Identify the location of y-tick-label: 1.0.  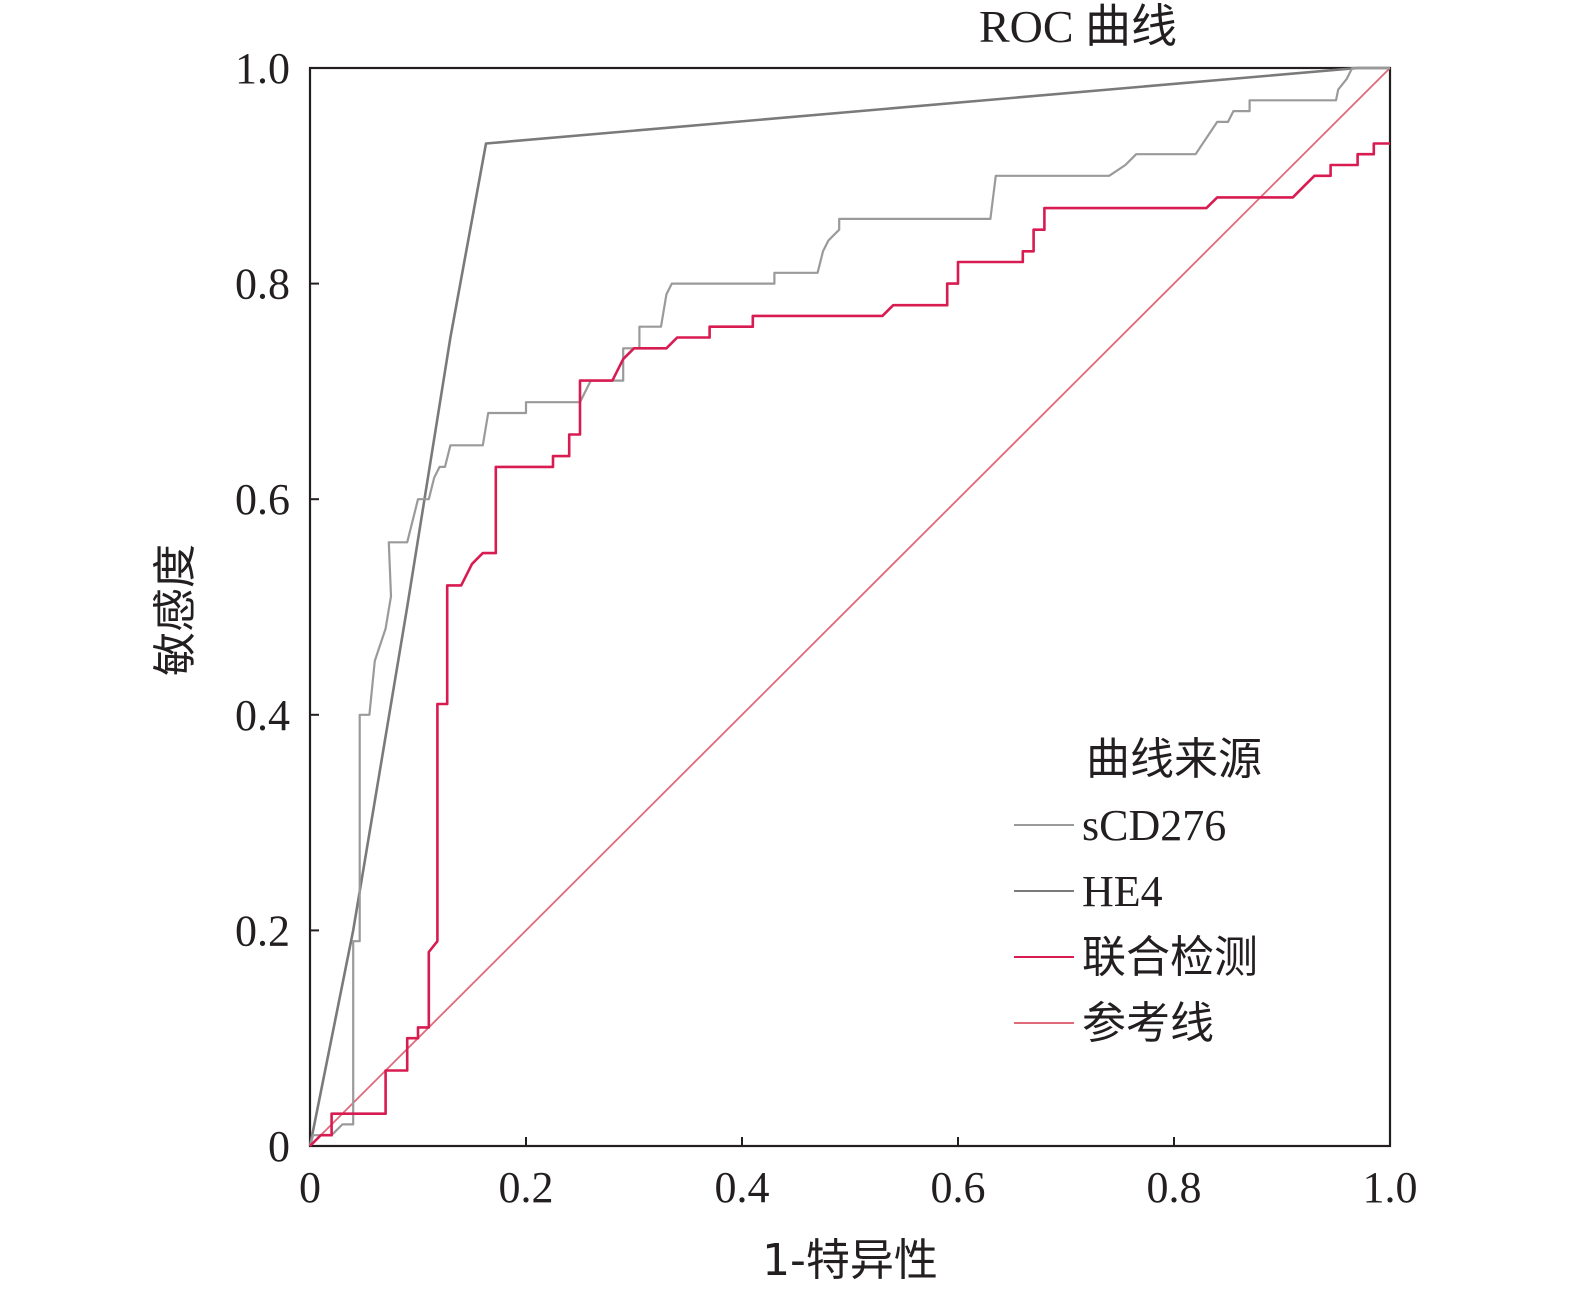
(262, 68).